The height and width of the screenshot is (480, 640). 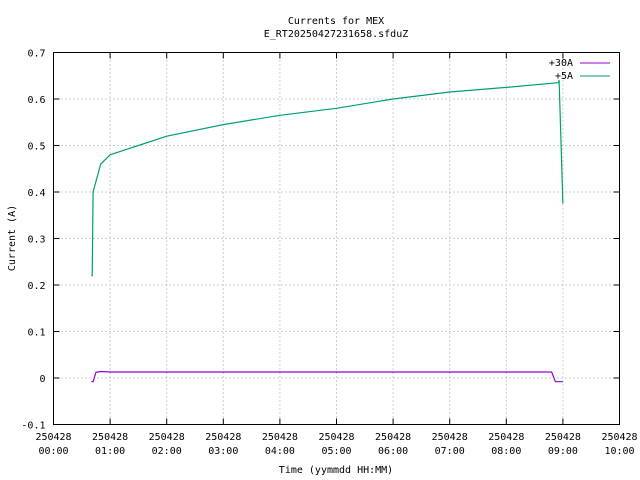 I want to click on y-tick-label: 0.5, so click(x=36, y=147).